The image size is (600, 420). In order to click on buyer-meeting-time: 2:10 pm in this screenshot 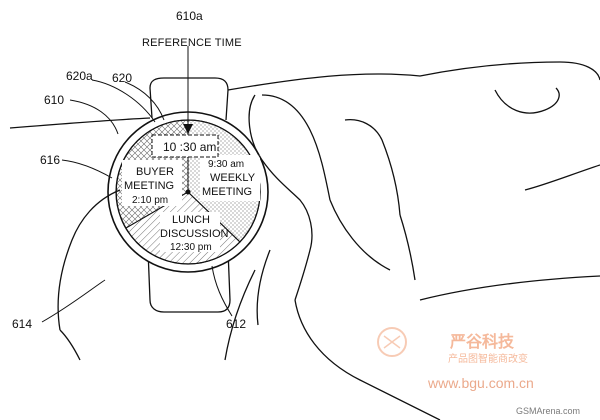, I will do `click(150, 200)`.